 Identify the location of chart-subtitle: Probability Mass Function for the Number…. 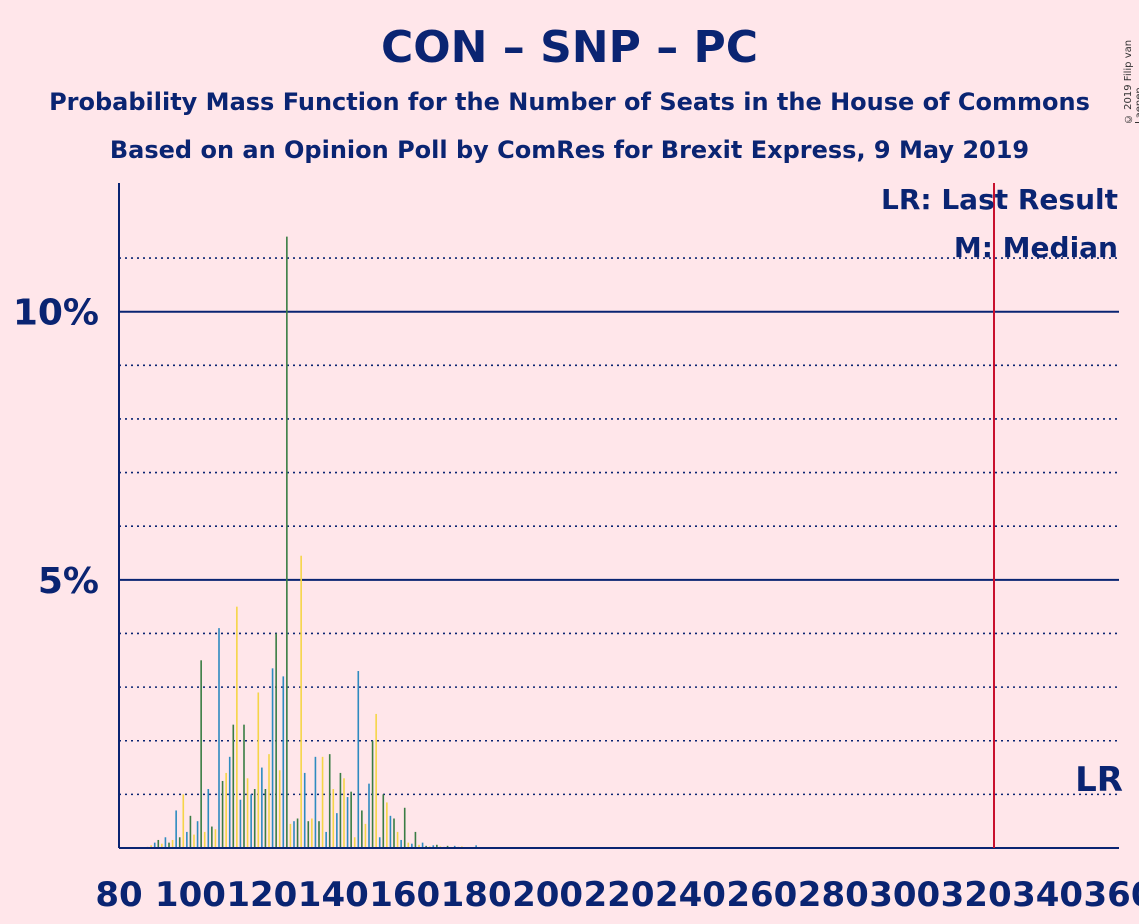
(569, 102).